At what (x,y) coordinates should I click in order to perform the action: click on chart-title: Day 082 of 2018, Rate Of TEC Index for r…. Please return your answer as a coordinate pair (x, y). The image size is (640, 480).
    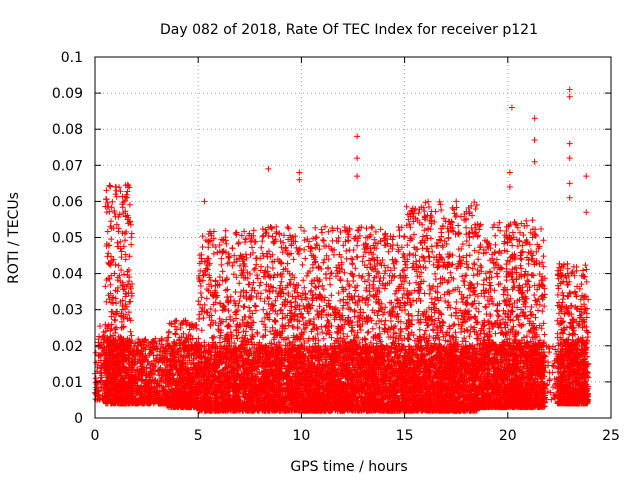
    Looking at the image, I should click on (349, 30).